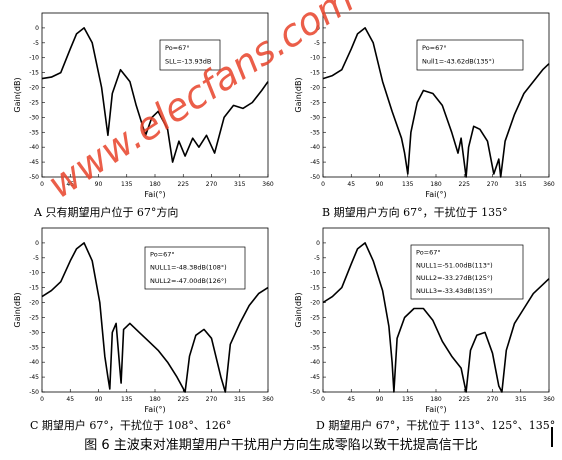 Image resolution: width=562 pixels, height=460 pixels. Describe the element at coordinates (188, 61) in the screenshot. I see `annotation-text: SLL=-13.93dB` at that location.